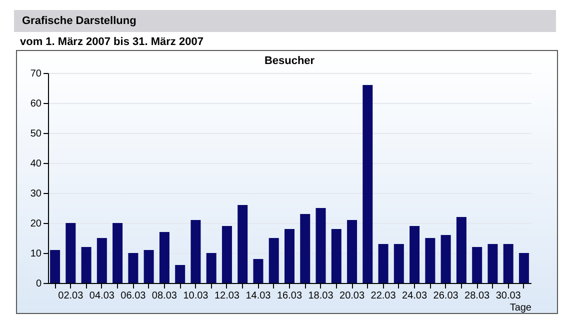 The height and width of the screenshot is (330, 570). Describe the element at coordinates (227, 296) in the screenshot. I see `x-tick-label: 12.03` at that location.